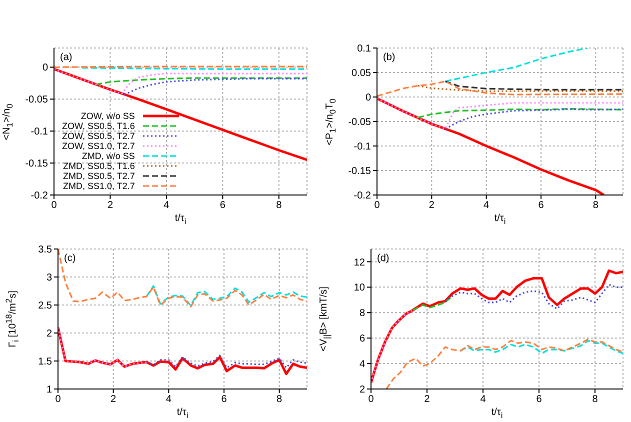  What do you see at coordinates (49, 390) in the screenshot?
I see `y-tick-label: 1` at bounding box center [49, 390].